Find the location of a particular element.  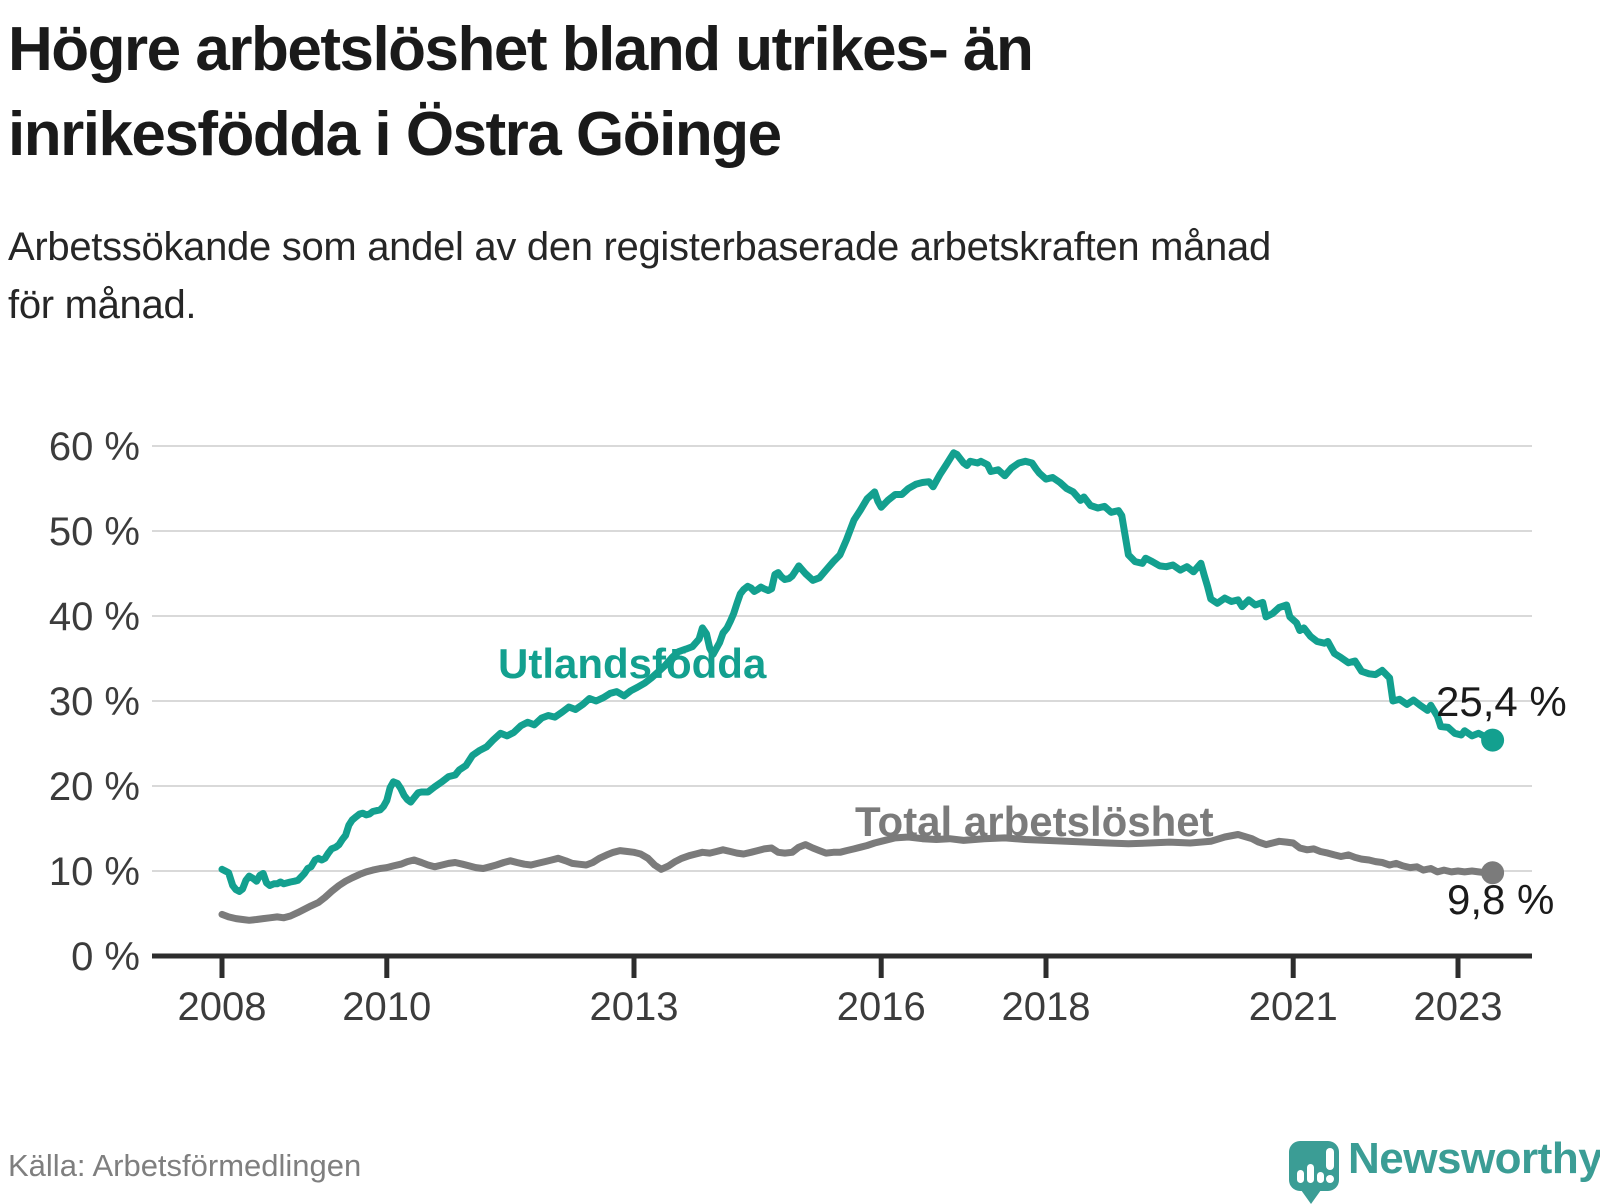

logo-exclamation-dot-icon is located at coordinates (1330, 1179).